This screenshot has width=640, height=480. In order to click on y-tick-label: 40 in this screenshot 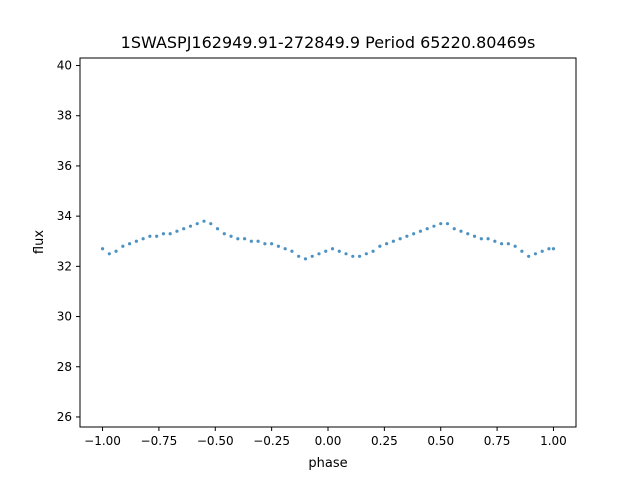, I will do `click(64, 66)`.